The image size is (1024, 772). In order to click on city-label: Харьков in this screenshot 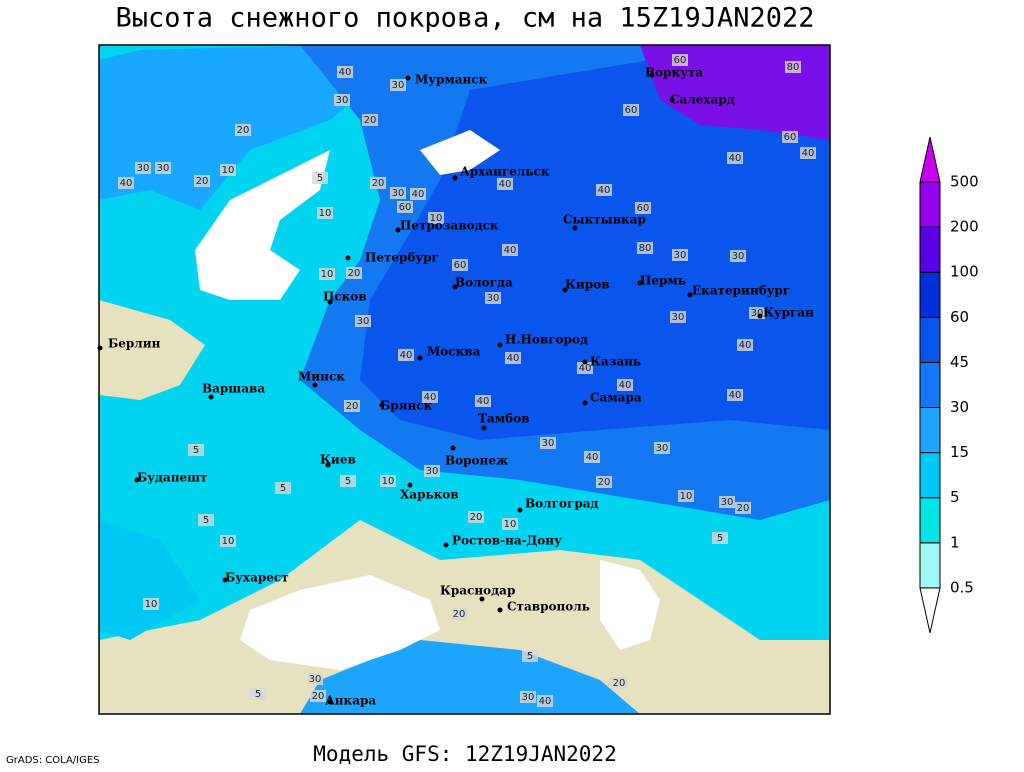, I will do `click(429, 495)`.